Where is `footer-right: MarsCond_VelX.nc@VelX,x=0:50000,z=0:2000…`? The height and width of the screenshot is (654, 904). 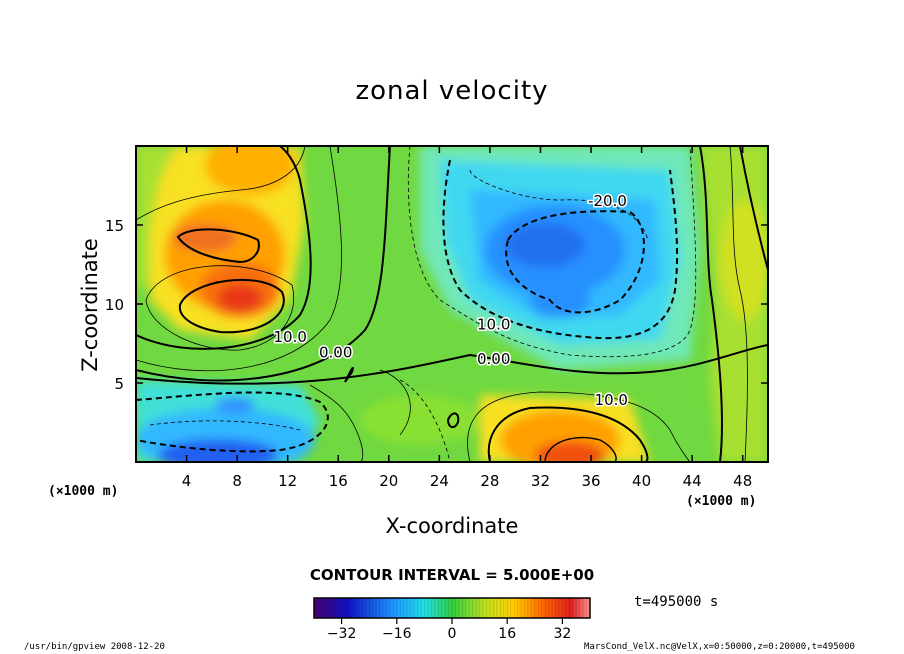 footer-right: MarsCond_VelX.nc@VelX,x=0:50000,z=0:2000… is located at coordinates (719, 647).